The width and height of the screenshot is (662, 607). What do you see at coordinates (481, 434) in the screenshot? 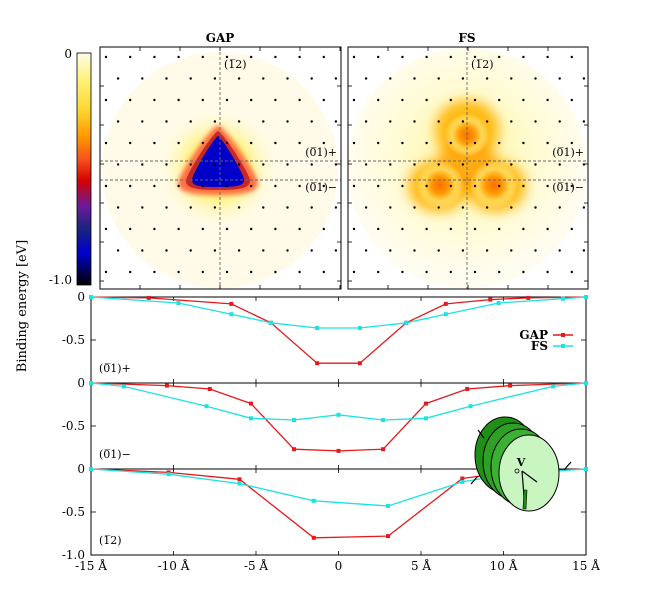
I see `inset-tick-left` at bounding box center [481, 434].